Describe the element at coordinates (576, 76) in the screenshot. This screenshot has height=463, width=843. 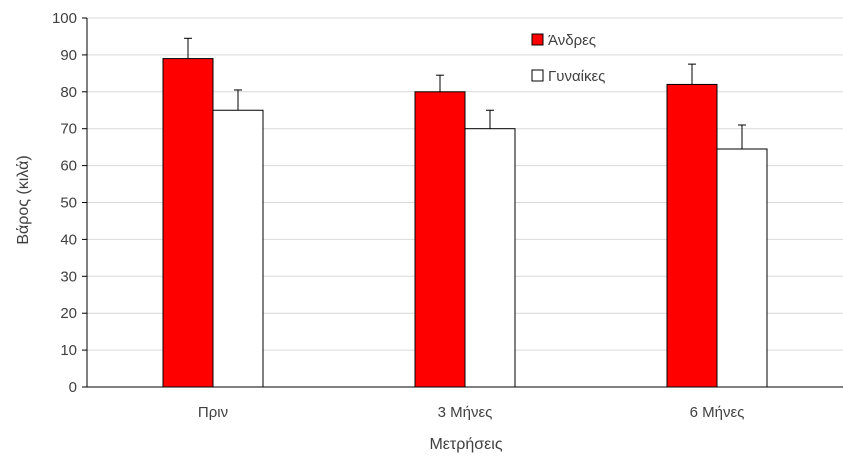
I see `legend-label: Γυναίκες` at that location.